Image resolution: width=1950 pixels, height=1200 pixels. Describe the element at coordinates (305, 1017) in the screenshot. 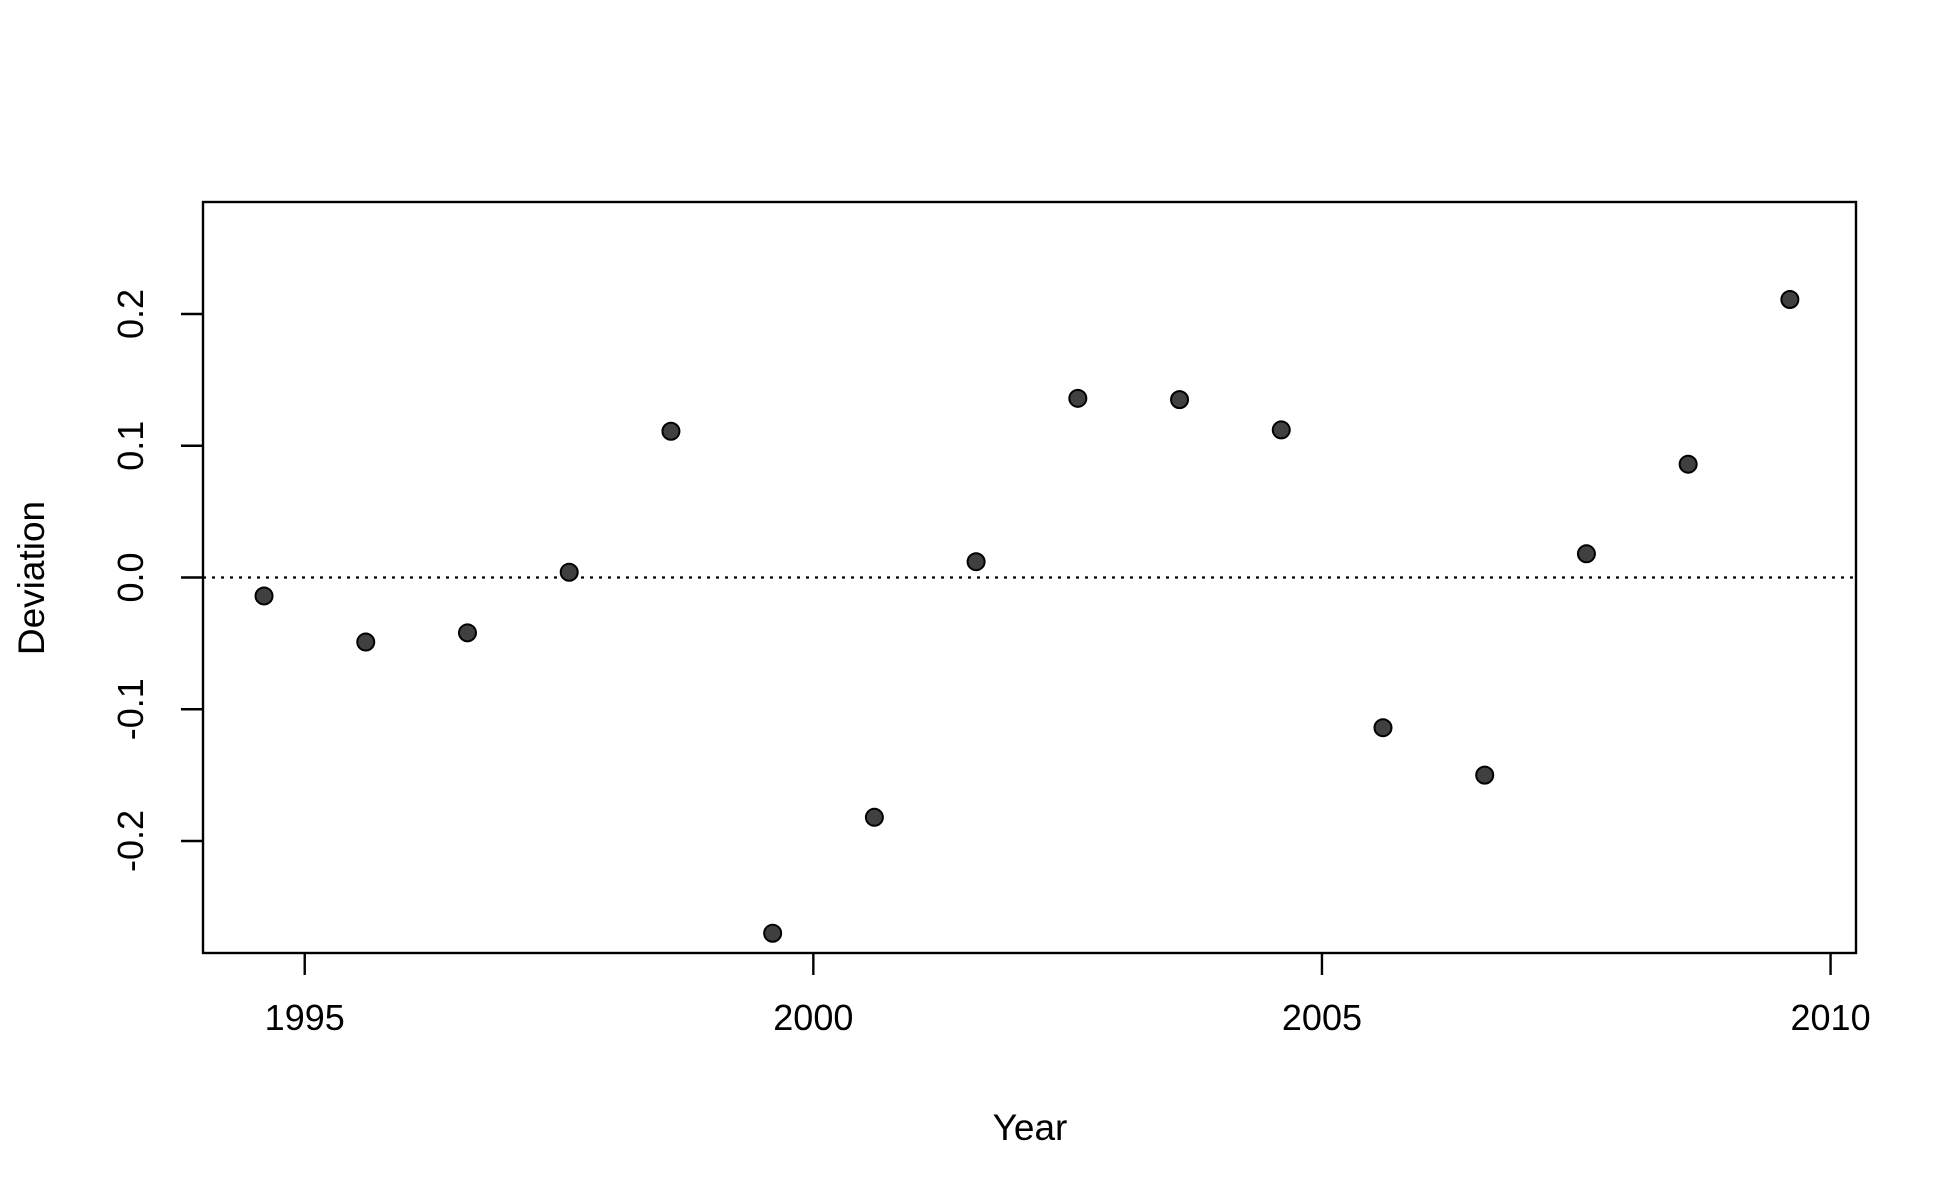

I see `x-tick-label: 1995` at that location.